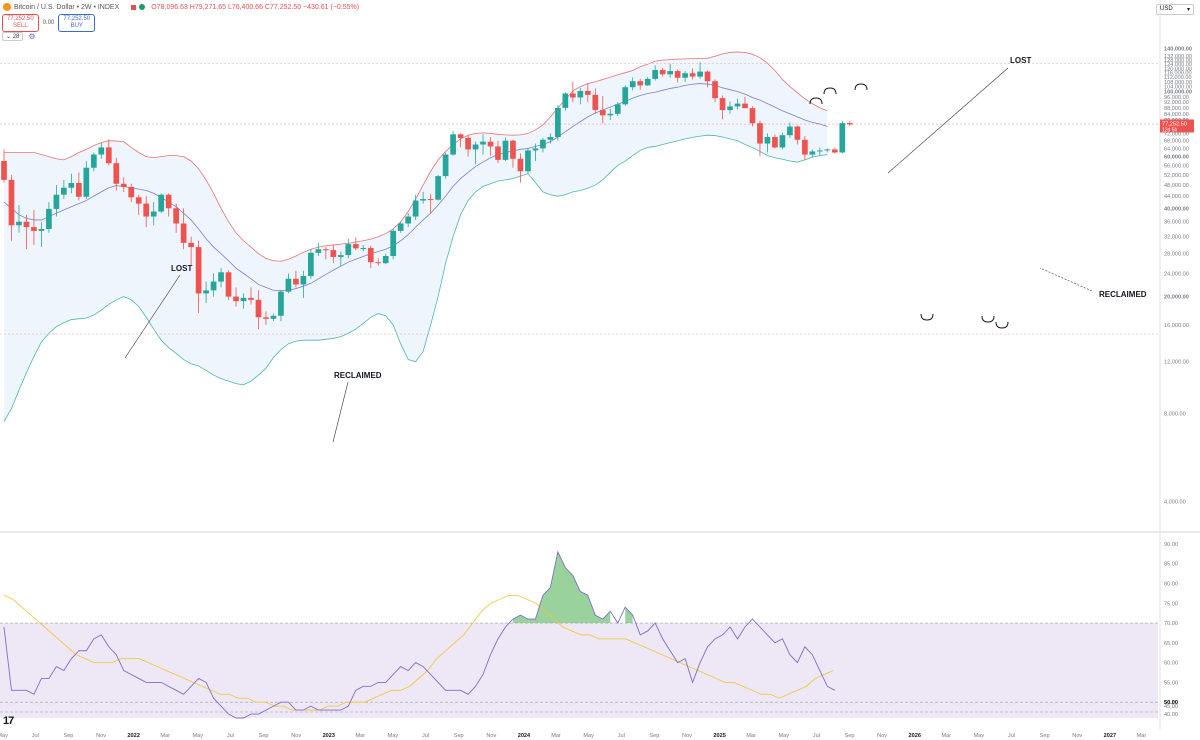 Image resolution: width=1200 pixels, height=740 pixels. What do you see at coordinates (77, 23) in the screenshot?
I see `buy-button: 77,252.50 BUY` at bounding box center [77, 23].